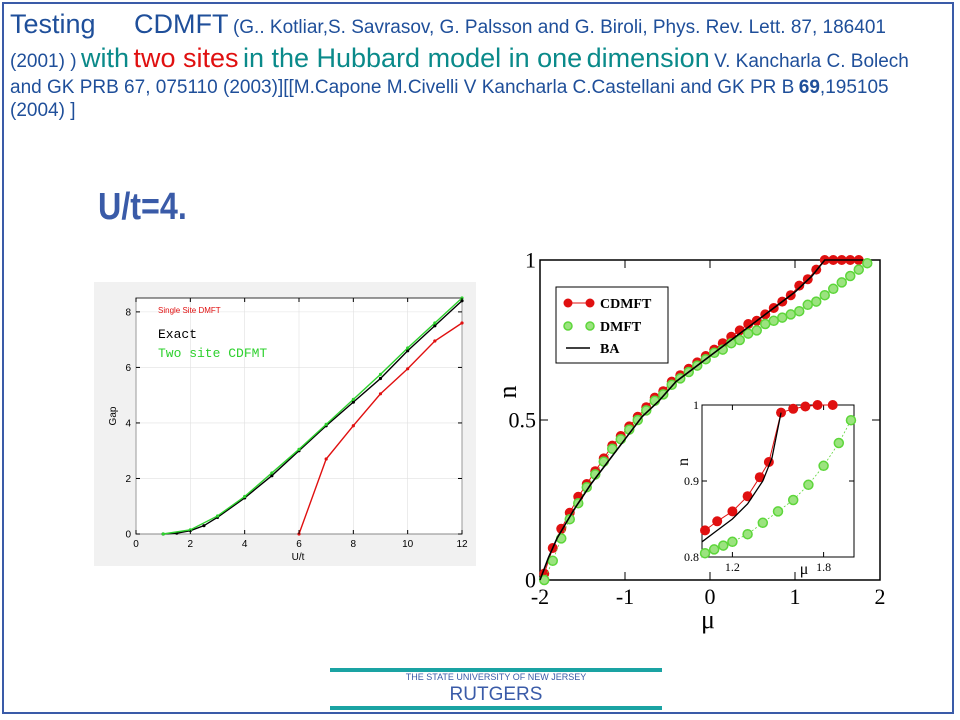  I want to click on x-tick-label: -2, so click(540, 596).